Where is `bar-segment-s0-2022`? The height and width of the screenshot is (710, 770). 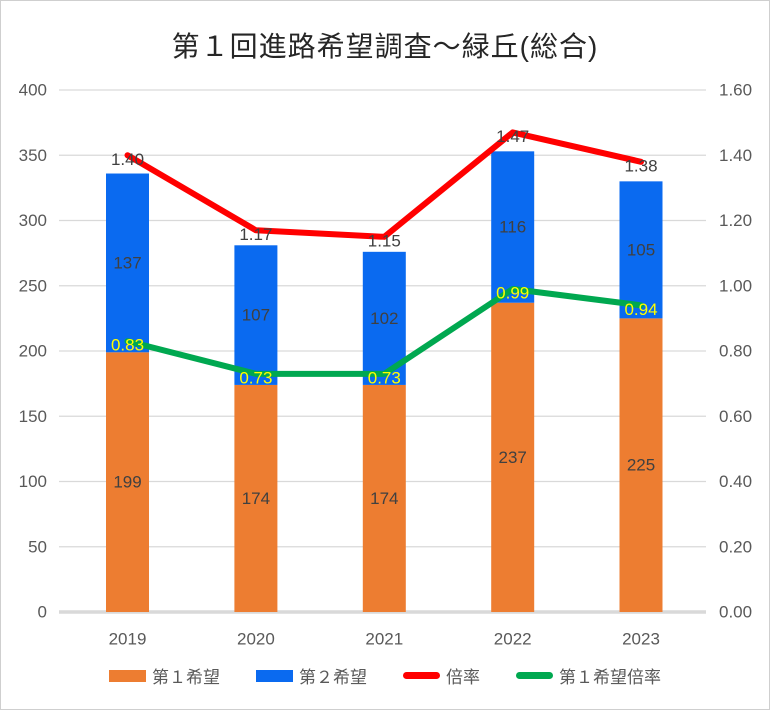 bar-segment-s0-2022 is located at coordinates (513, 457).